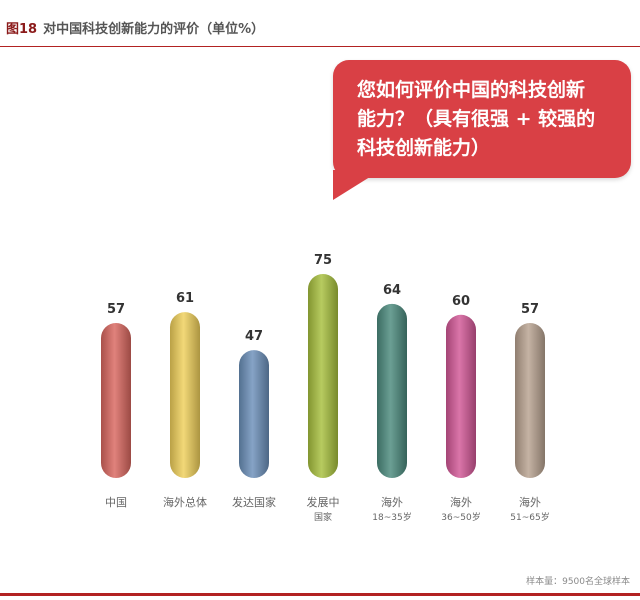 The image size is (640, 600). Describe the element at coordinates (461, 301) in the screenshot. I see `value-label-6: 60` at that location.